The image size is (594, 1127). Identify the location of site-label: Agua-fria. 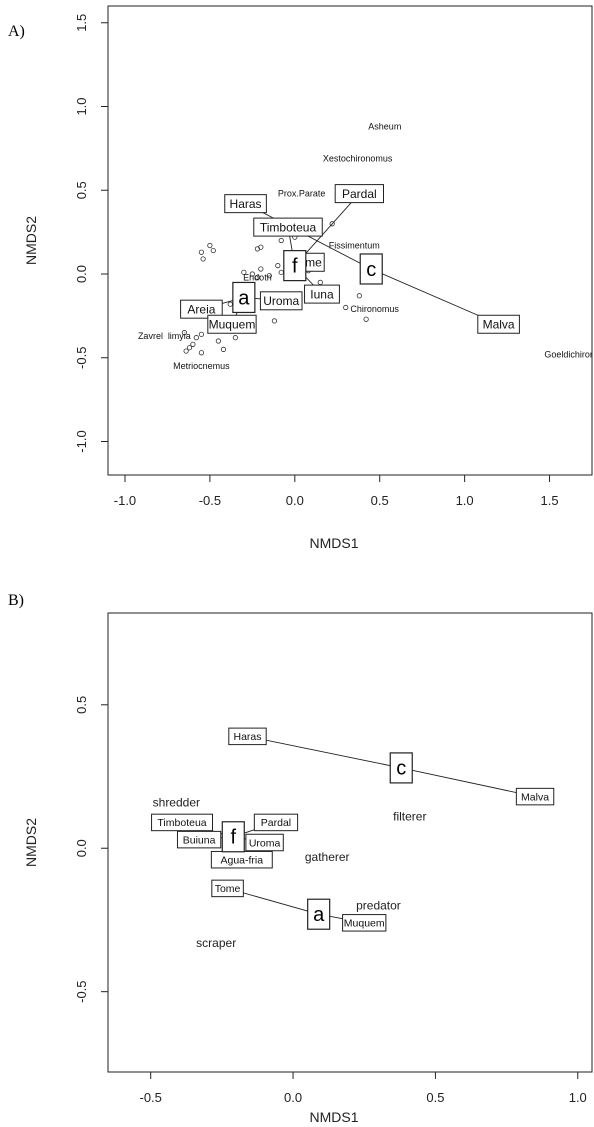
(241, 859).